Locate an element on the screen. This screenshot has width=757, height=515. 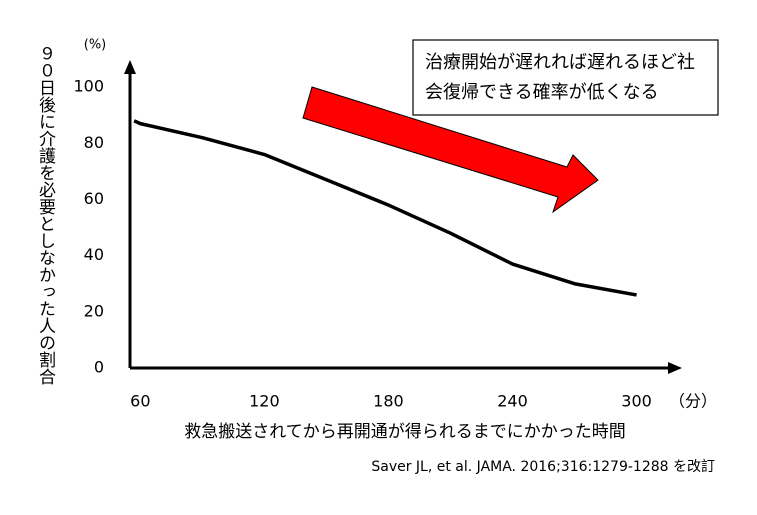
x-axis-arrow is located at coordinates (675, 368).